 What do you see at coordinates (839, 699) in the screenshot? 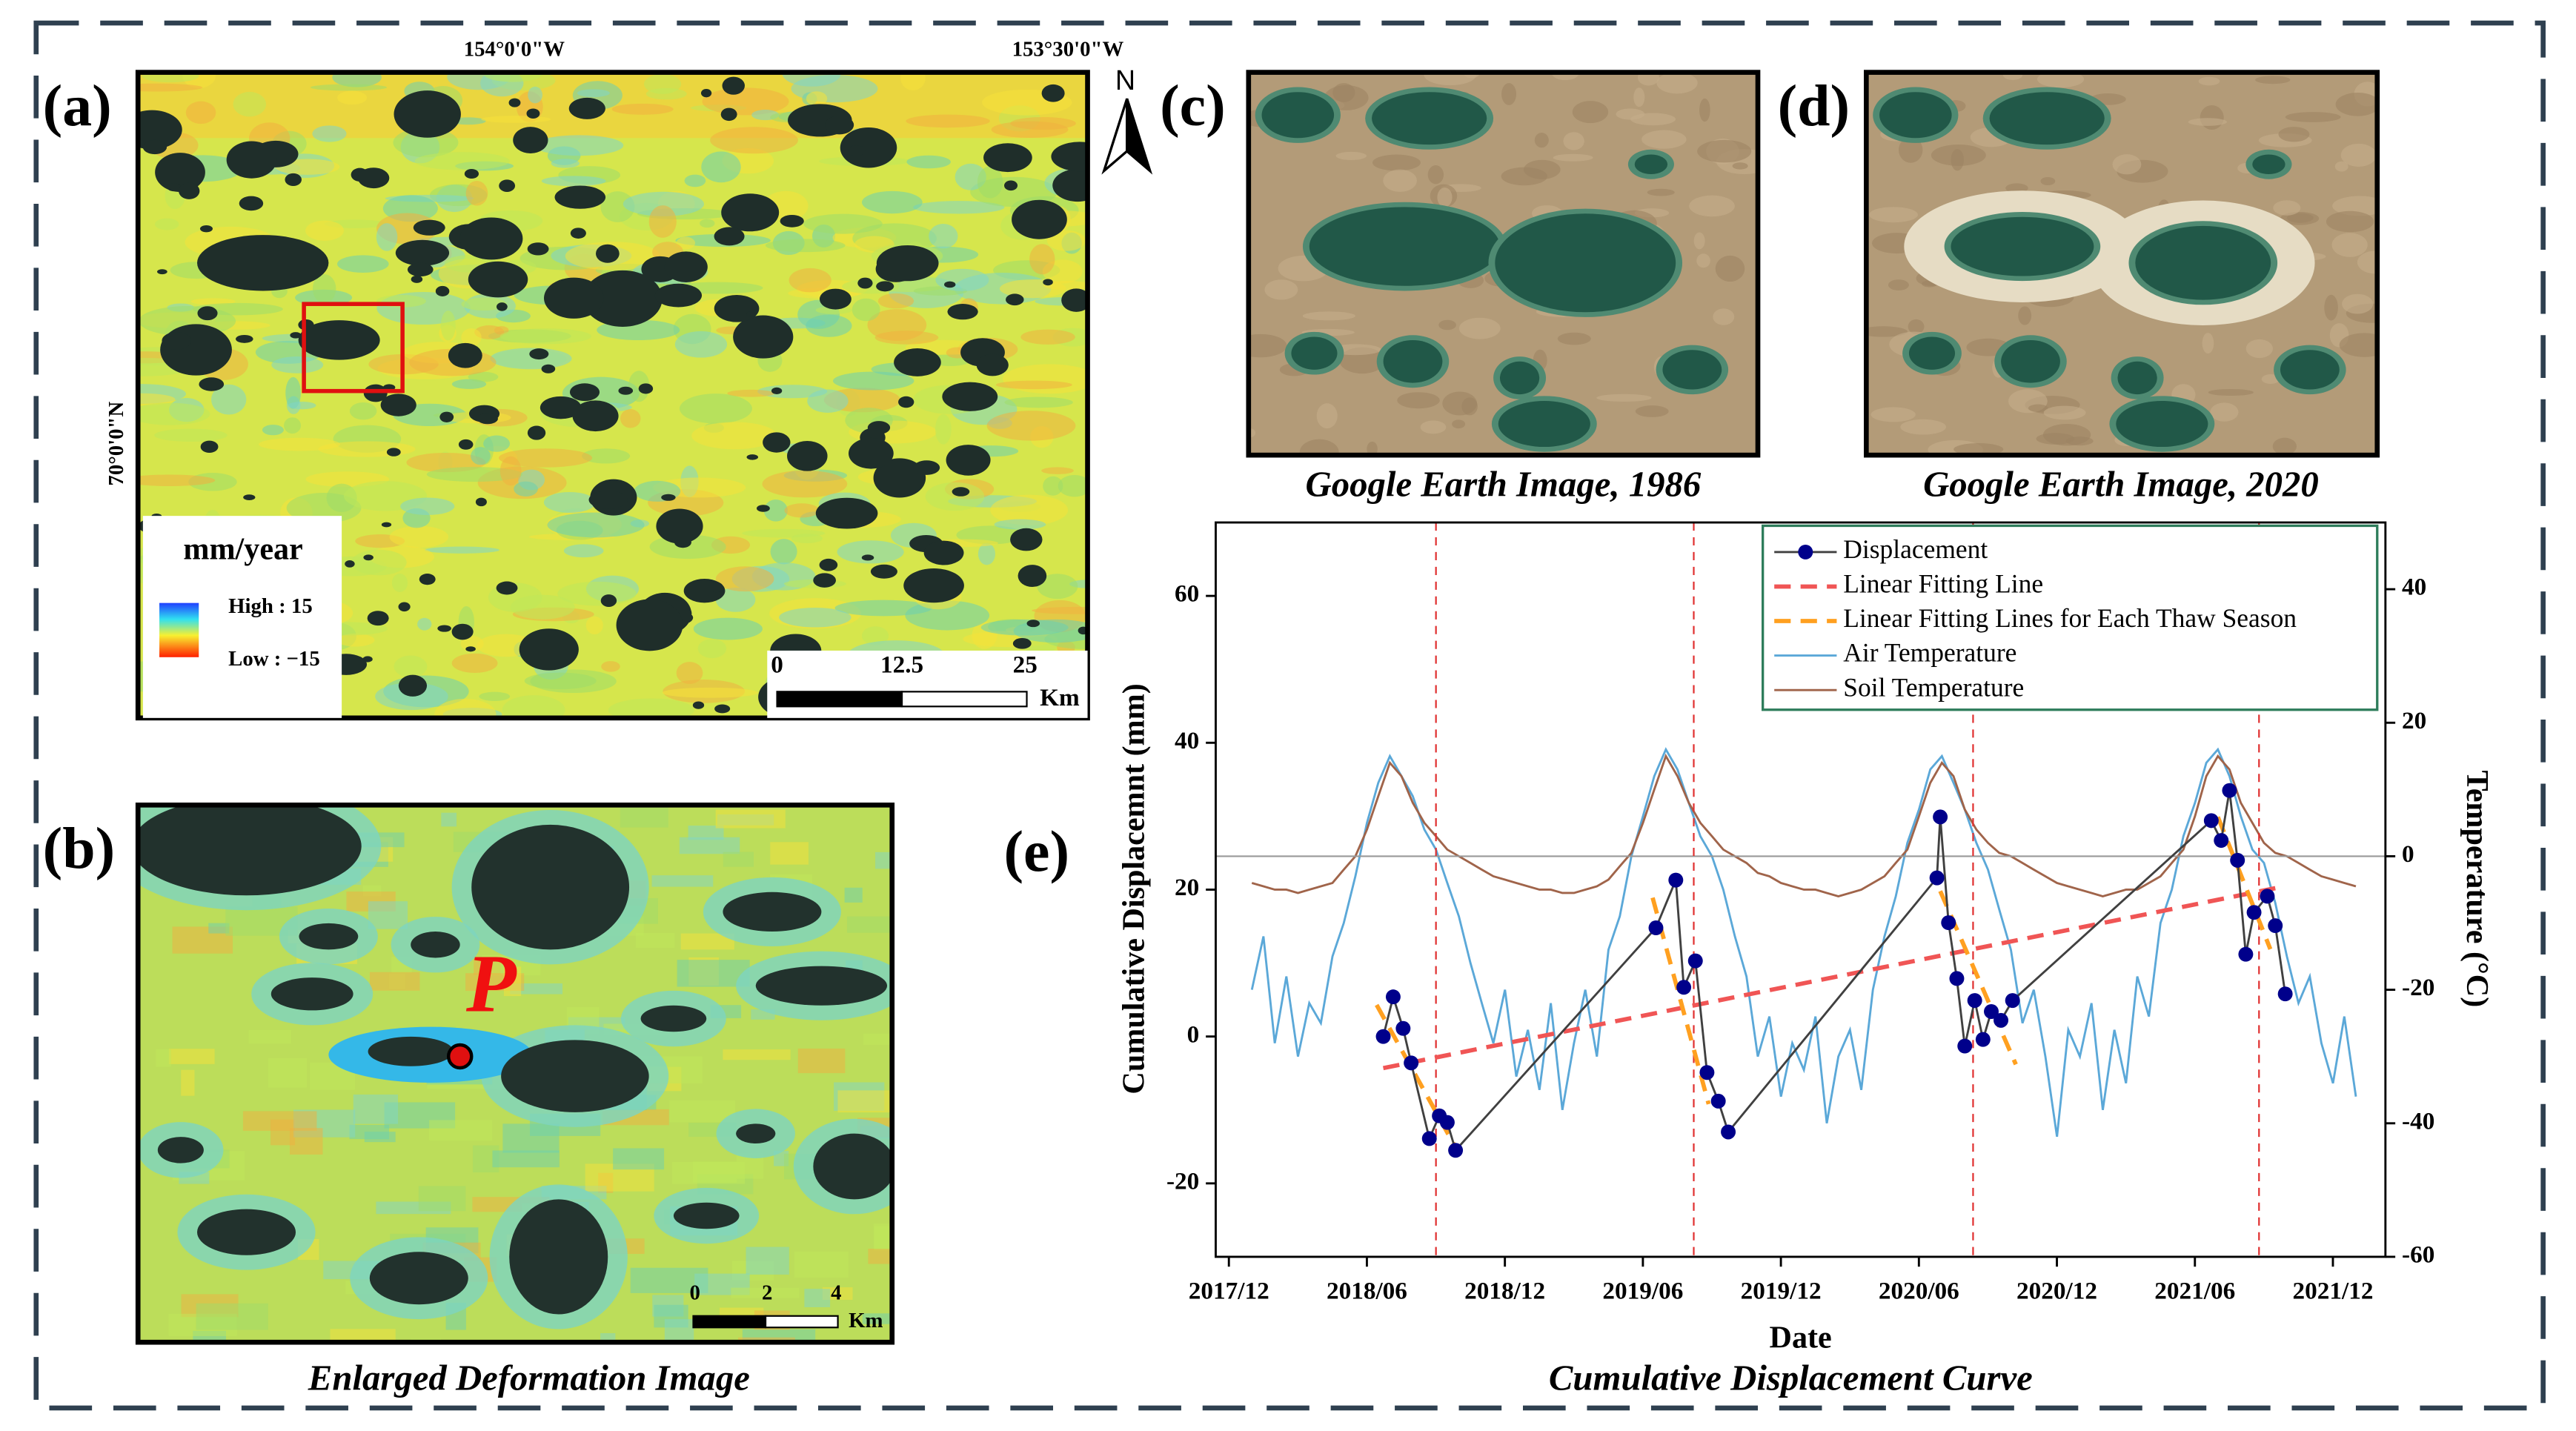
I see `scale-bar` at bounding box center [839, 699].